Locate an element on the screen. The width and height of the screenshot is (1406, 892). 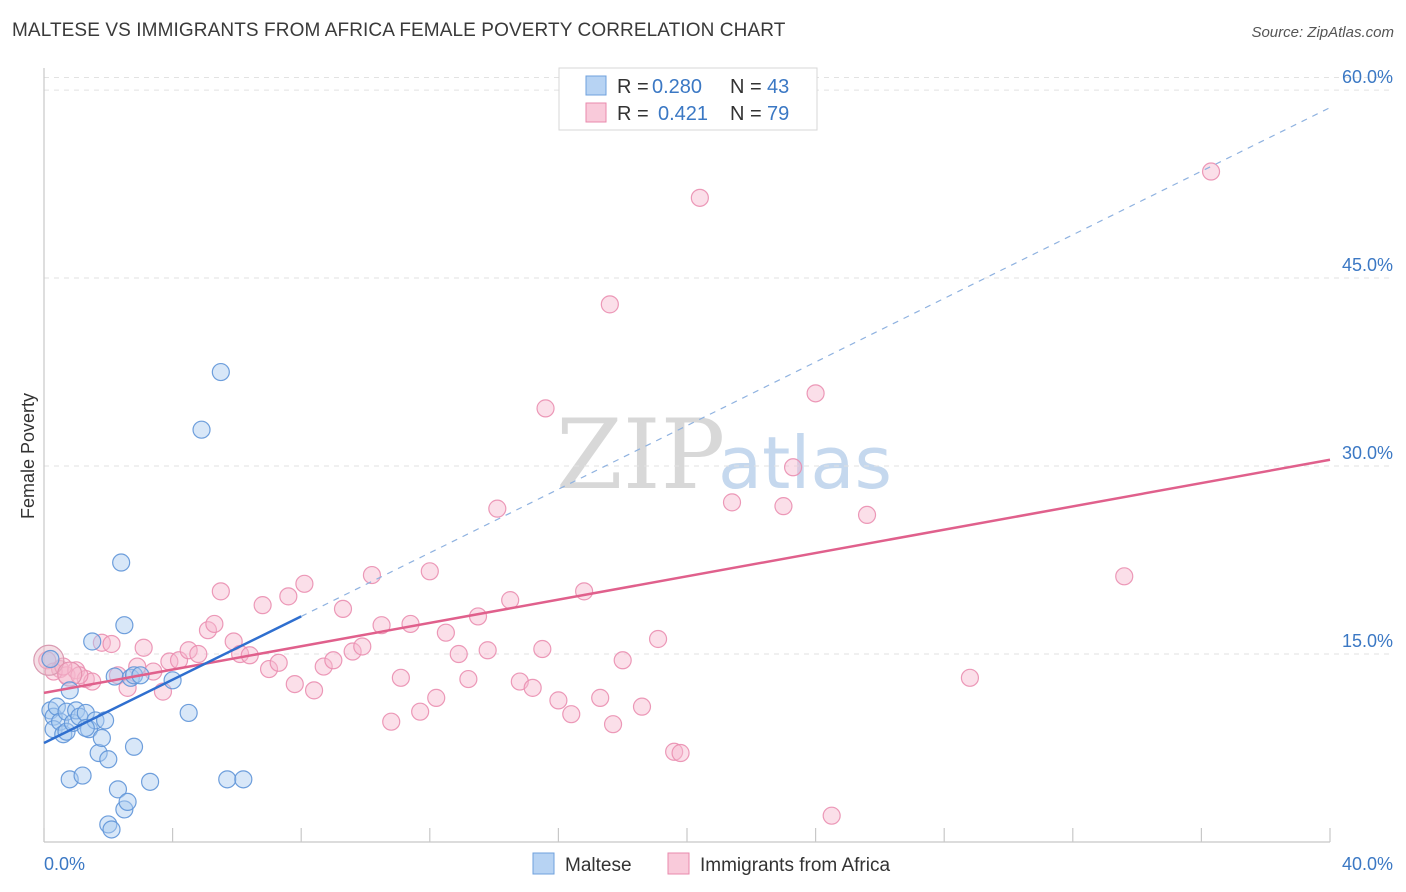
legend-n-value-africa: 79 is located at coordinates (778, 114).